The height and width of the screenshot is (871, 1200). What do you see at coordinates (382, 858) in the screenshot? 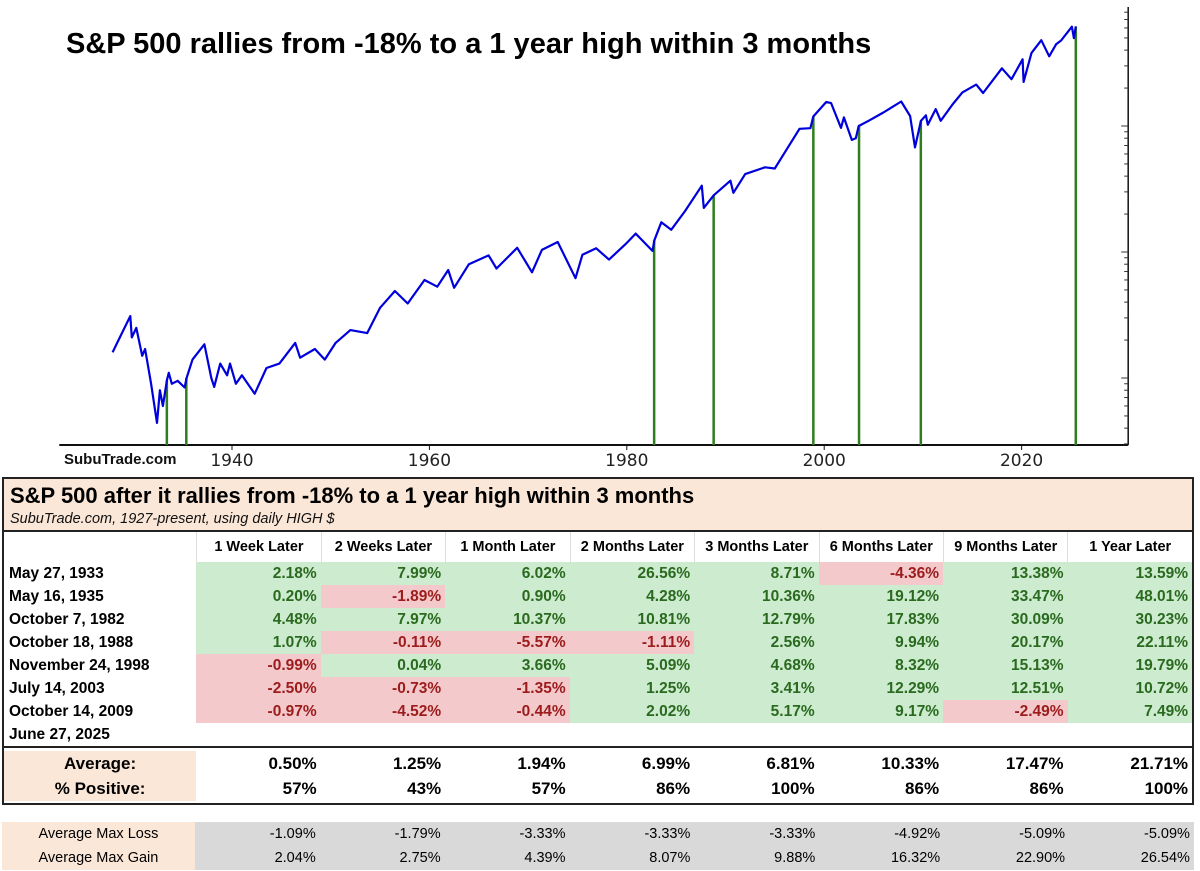
I see `max-stat-value: 2.75%` at bounding box center [382, 858].